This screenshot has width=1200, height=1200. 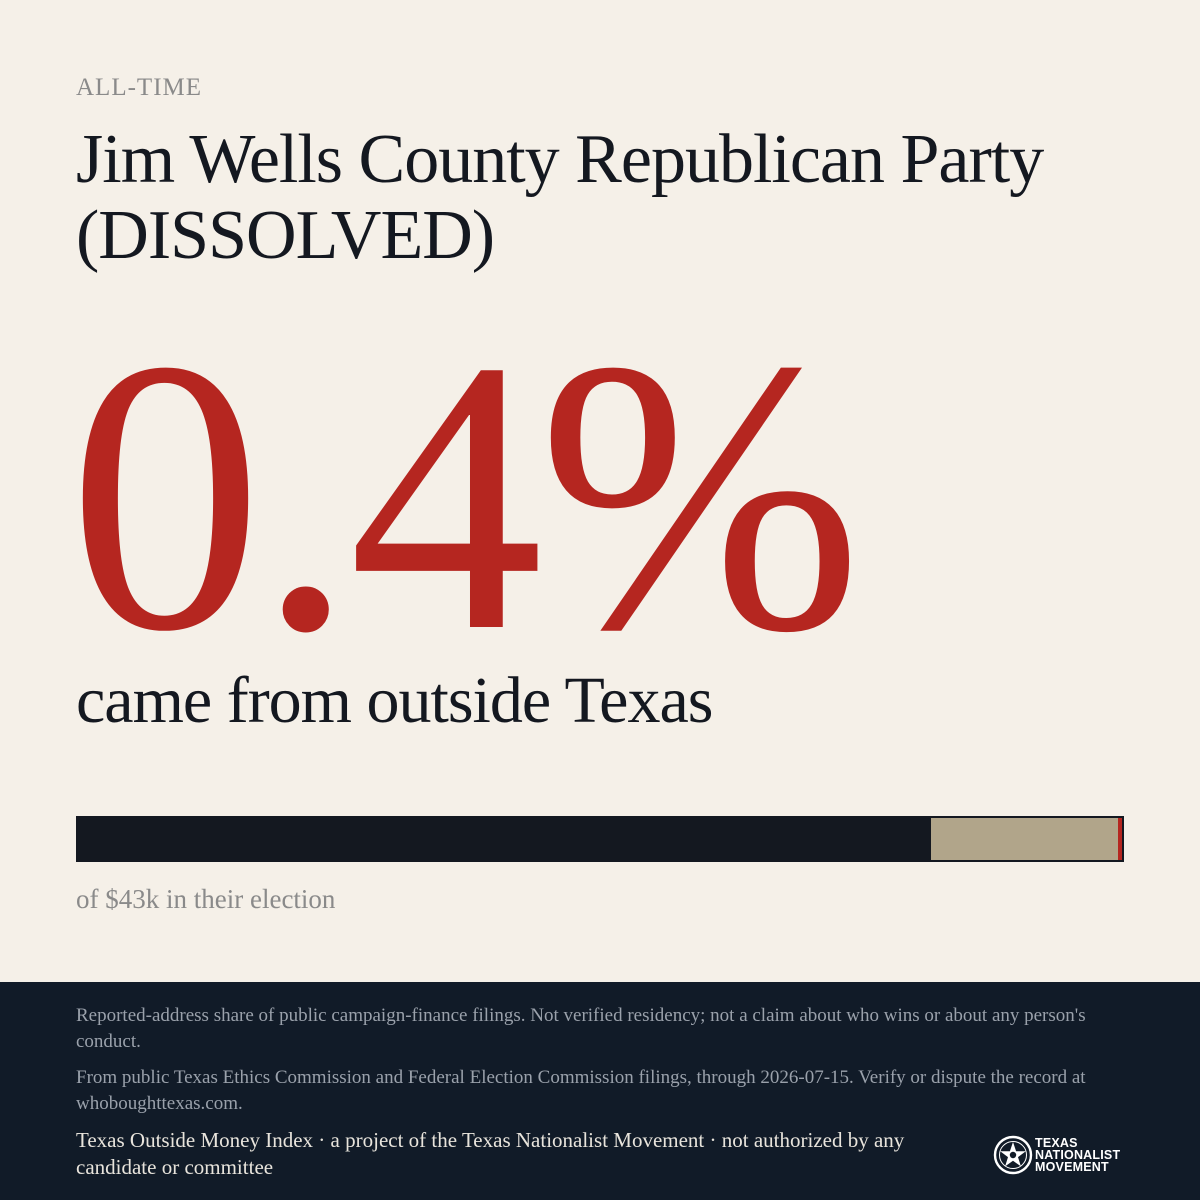 What do you see at coordinates (394, 700) in the screenshot?
I see `outside-share-subtitle: came from outside Texas` at bounding box center [394, 700].